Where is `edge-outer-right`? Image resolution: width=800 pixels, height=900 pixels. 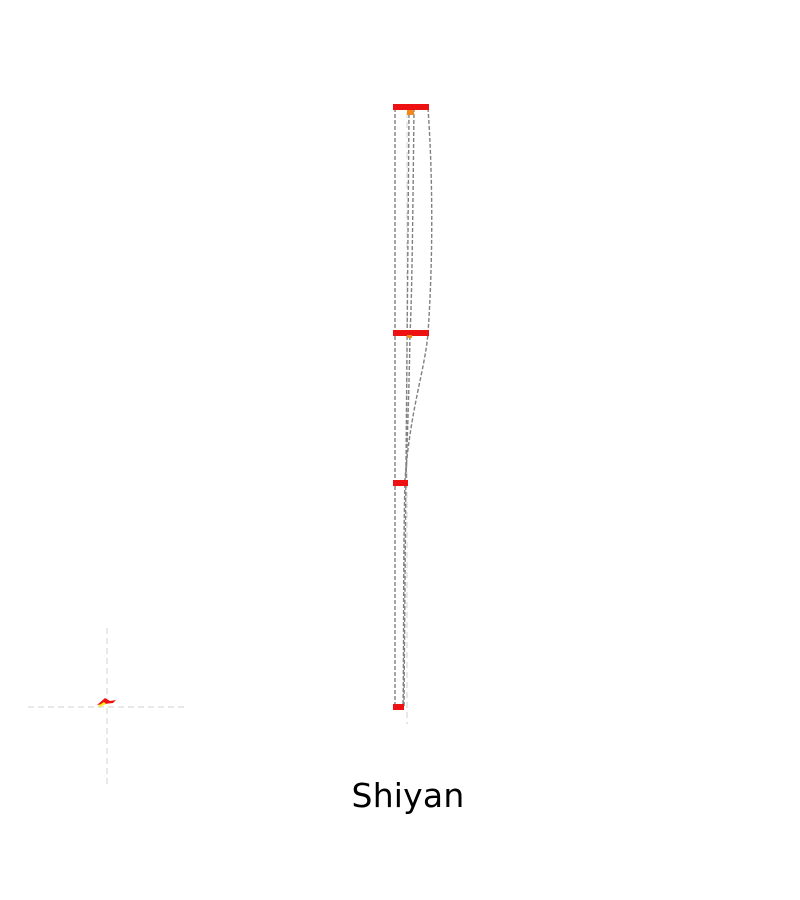 edge-outer-right is located at coordinates (417, 407).